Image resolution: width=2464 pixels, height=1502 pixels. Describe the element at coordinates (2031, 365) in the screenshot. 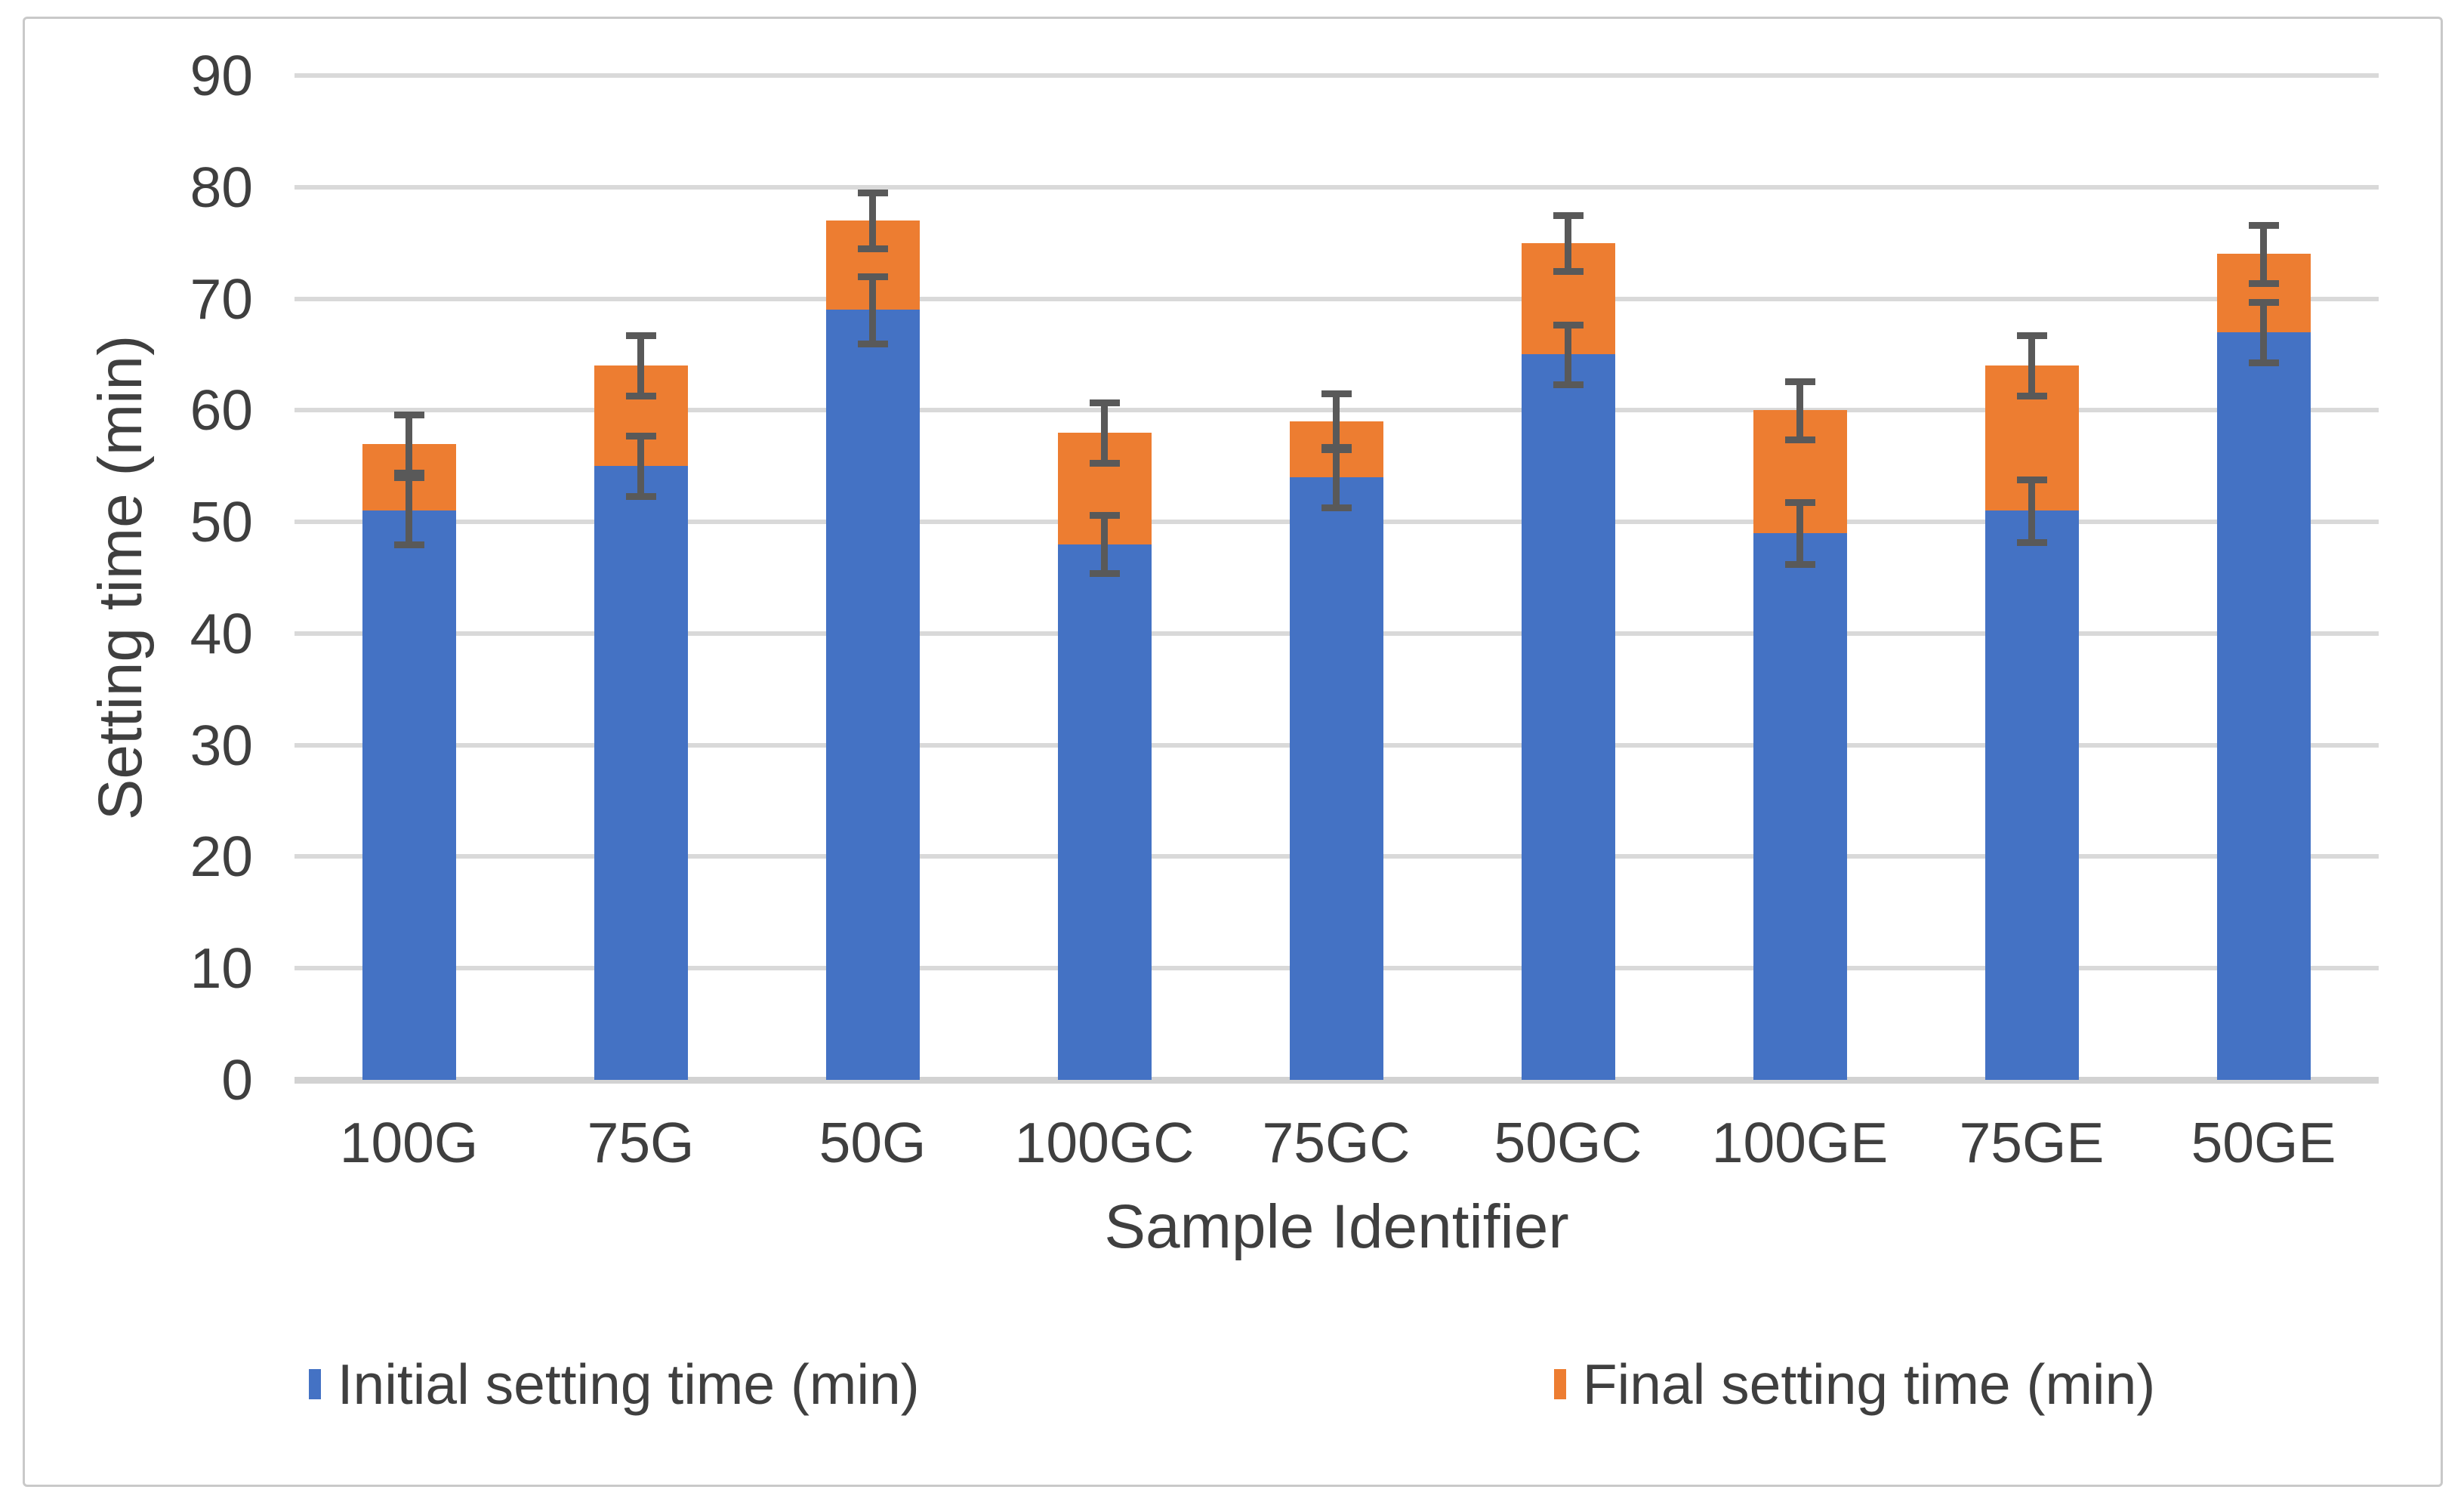

I see `error-bar-75GE-final-line` at that location.